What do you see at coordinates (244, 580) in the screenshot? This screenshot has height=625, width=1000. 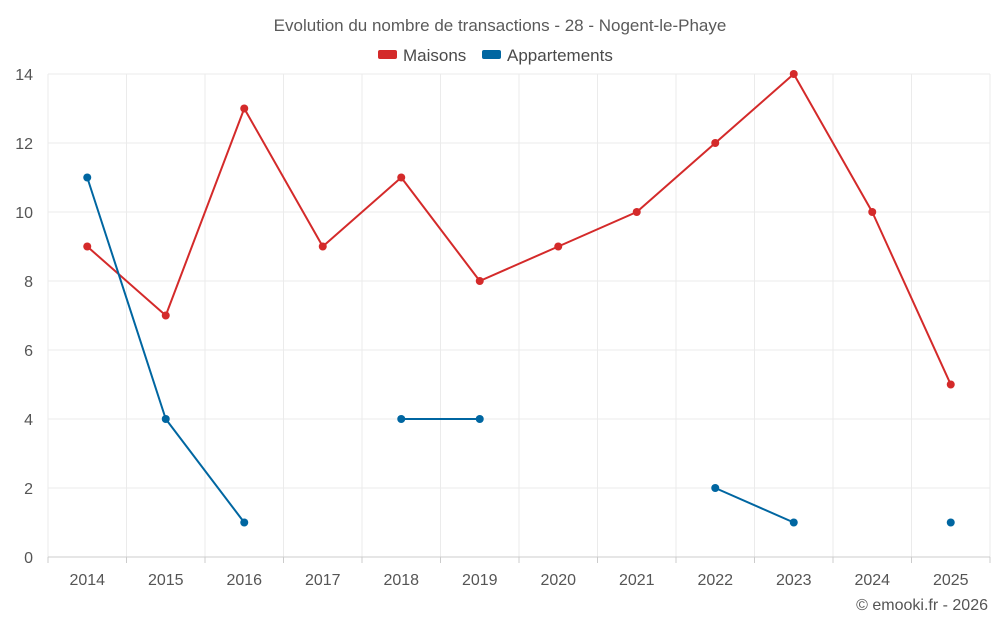 I see `x-tick-label: 2016` at bounding box center [244, 580].